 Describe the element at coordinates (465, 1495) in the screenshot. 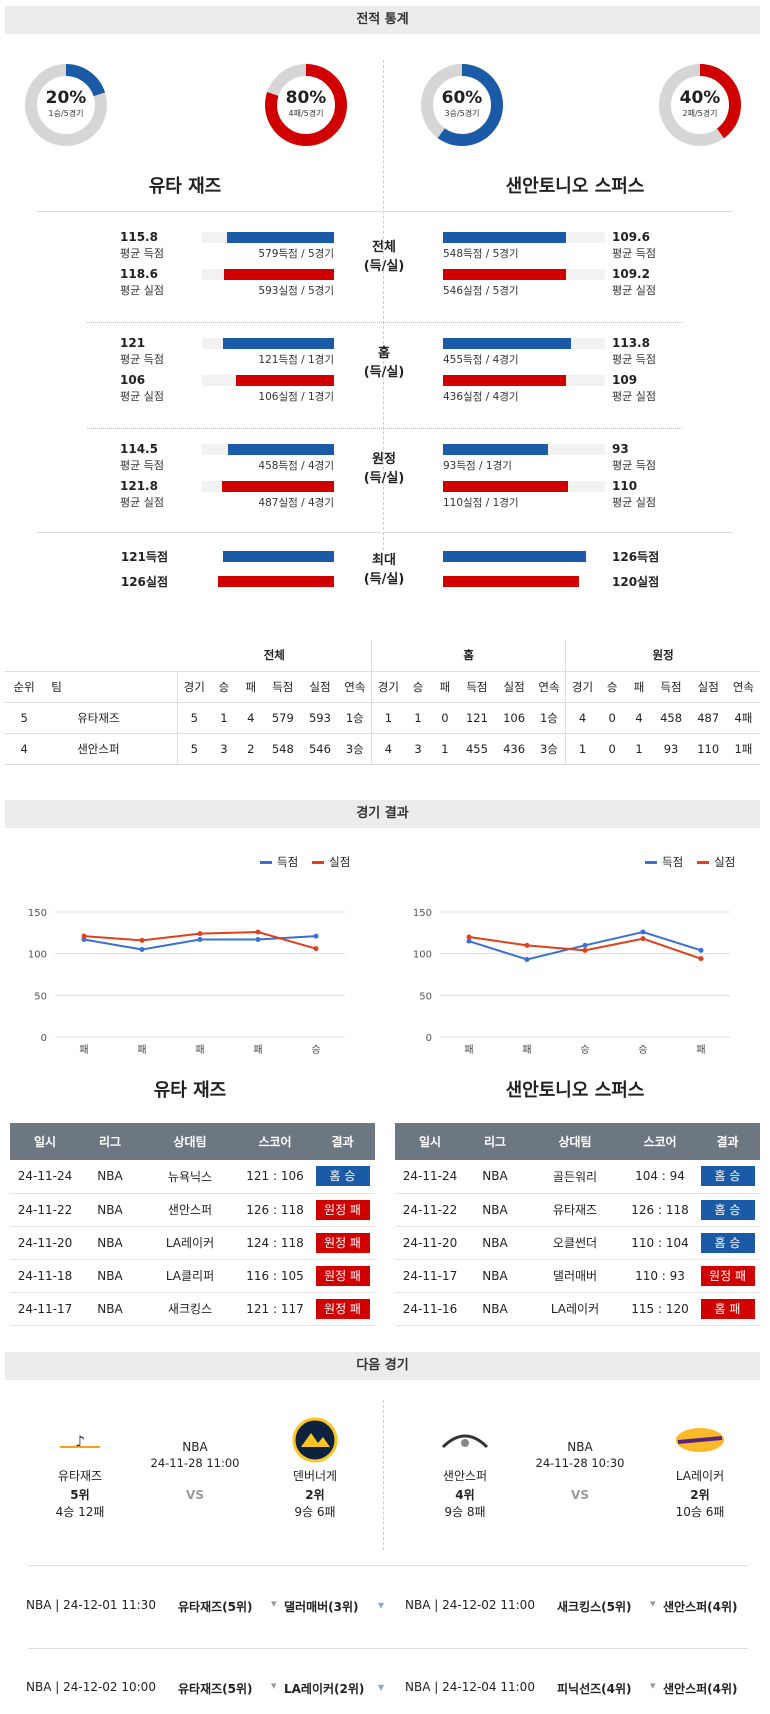

I see `team-rank: 4위` at that location.